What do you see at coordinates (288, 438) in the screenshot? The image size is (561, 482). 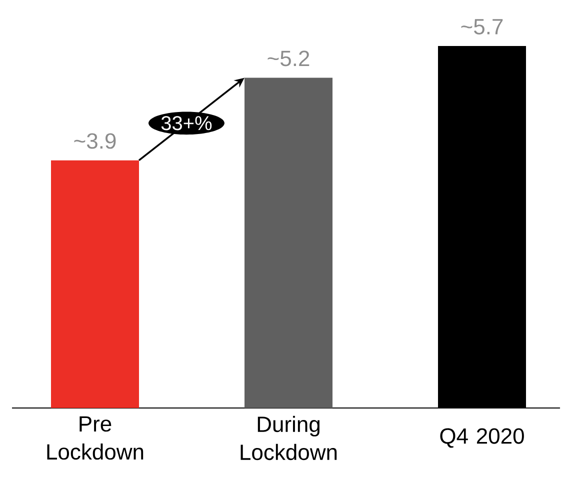 I see `x-tick-label: During Lockdown` at bounding box center [288, 438].